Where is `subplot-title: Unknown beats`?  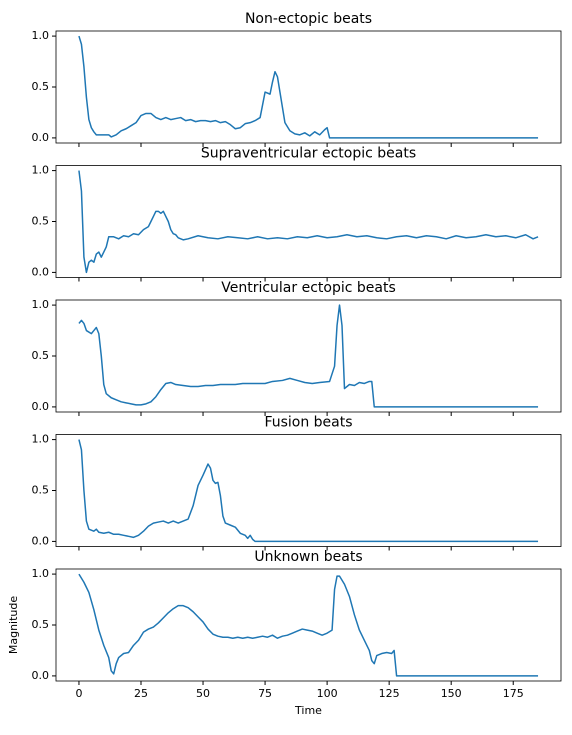 subplot-title: Unknown beats is located at coordinates (308, 557).